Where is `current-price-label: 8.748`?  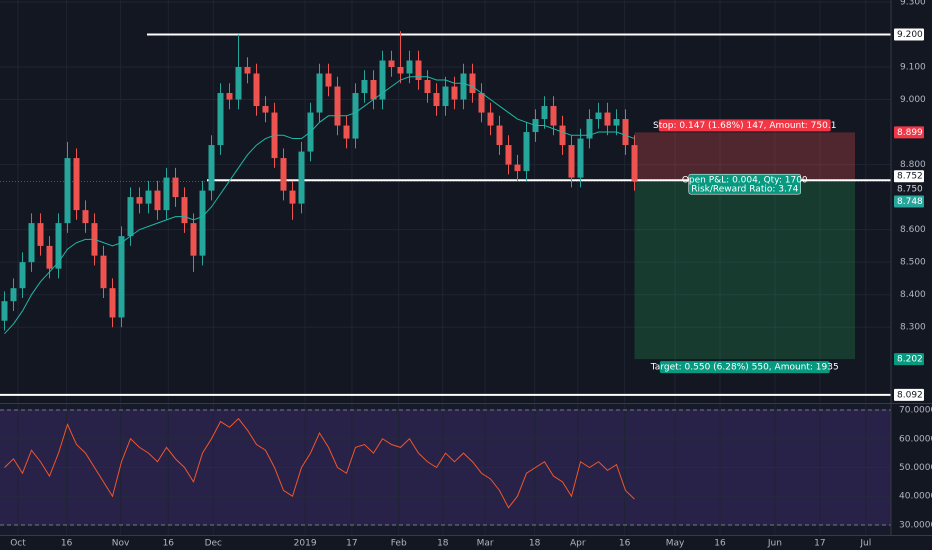
current-price-label: 8.748 is located at coordinates (910, 202).